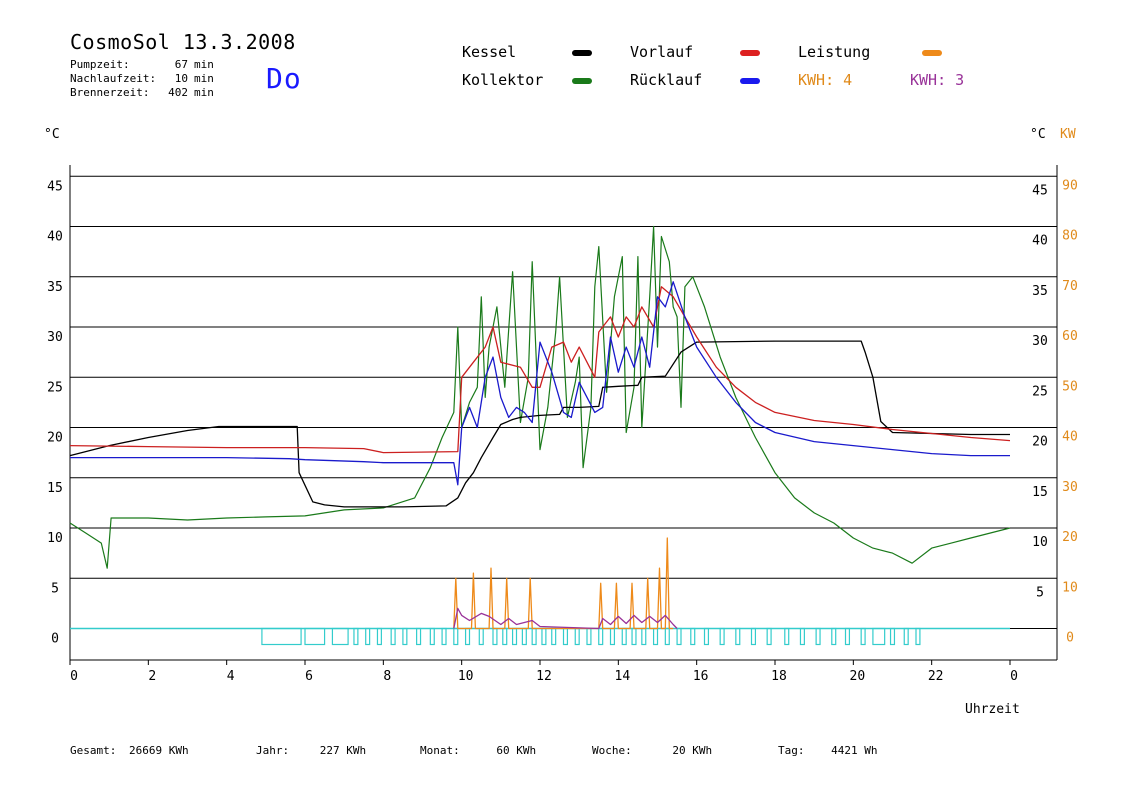 The height and width of the screenshot is (812, 1148). I want to click on chart-title: CosmoSol 13.3.2008, so click(183, 42).